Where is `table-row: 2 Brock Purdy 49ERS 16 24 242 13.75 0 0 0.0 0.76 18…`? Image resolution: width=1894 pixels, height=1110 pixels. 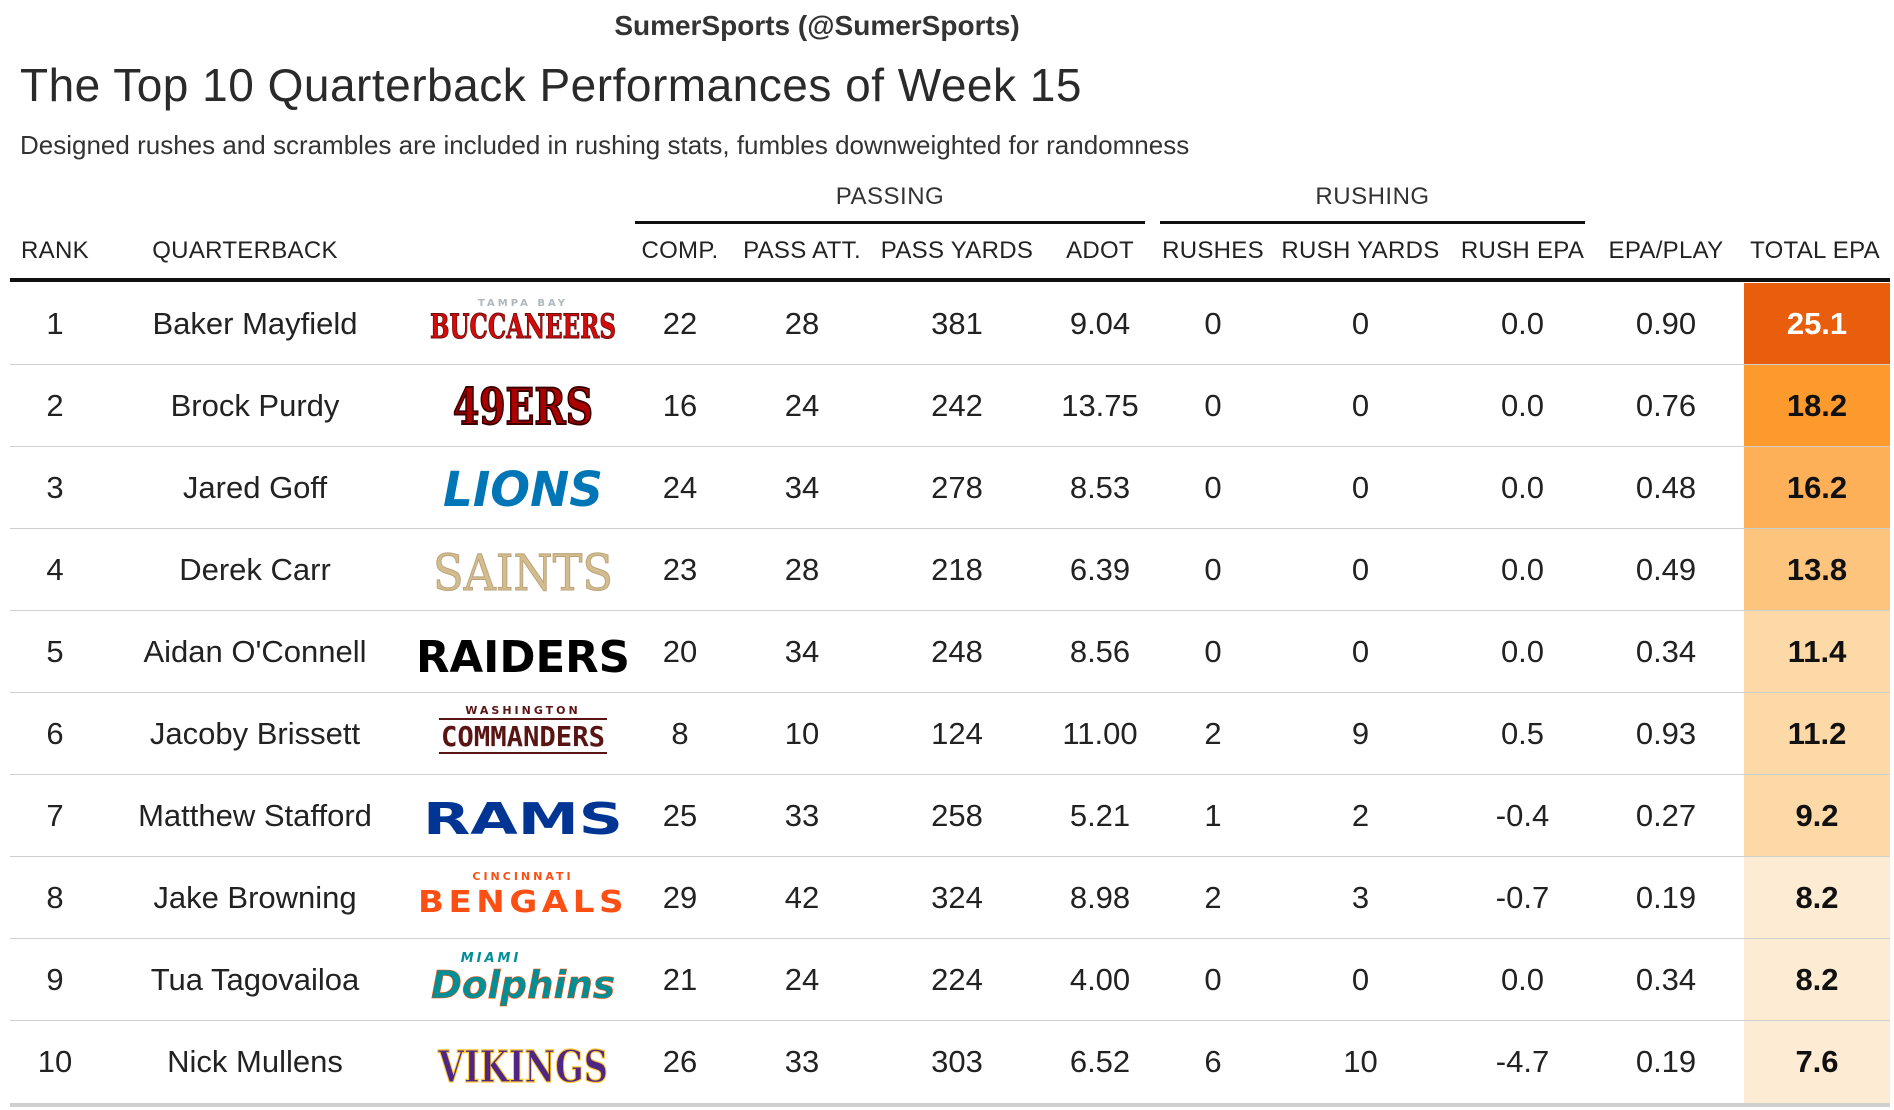 table-row: 2 Brock Purdy 49ERS 16 24 242 13.75 0 0 0.0 0.76 18… is located at coordinates (950, 406).